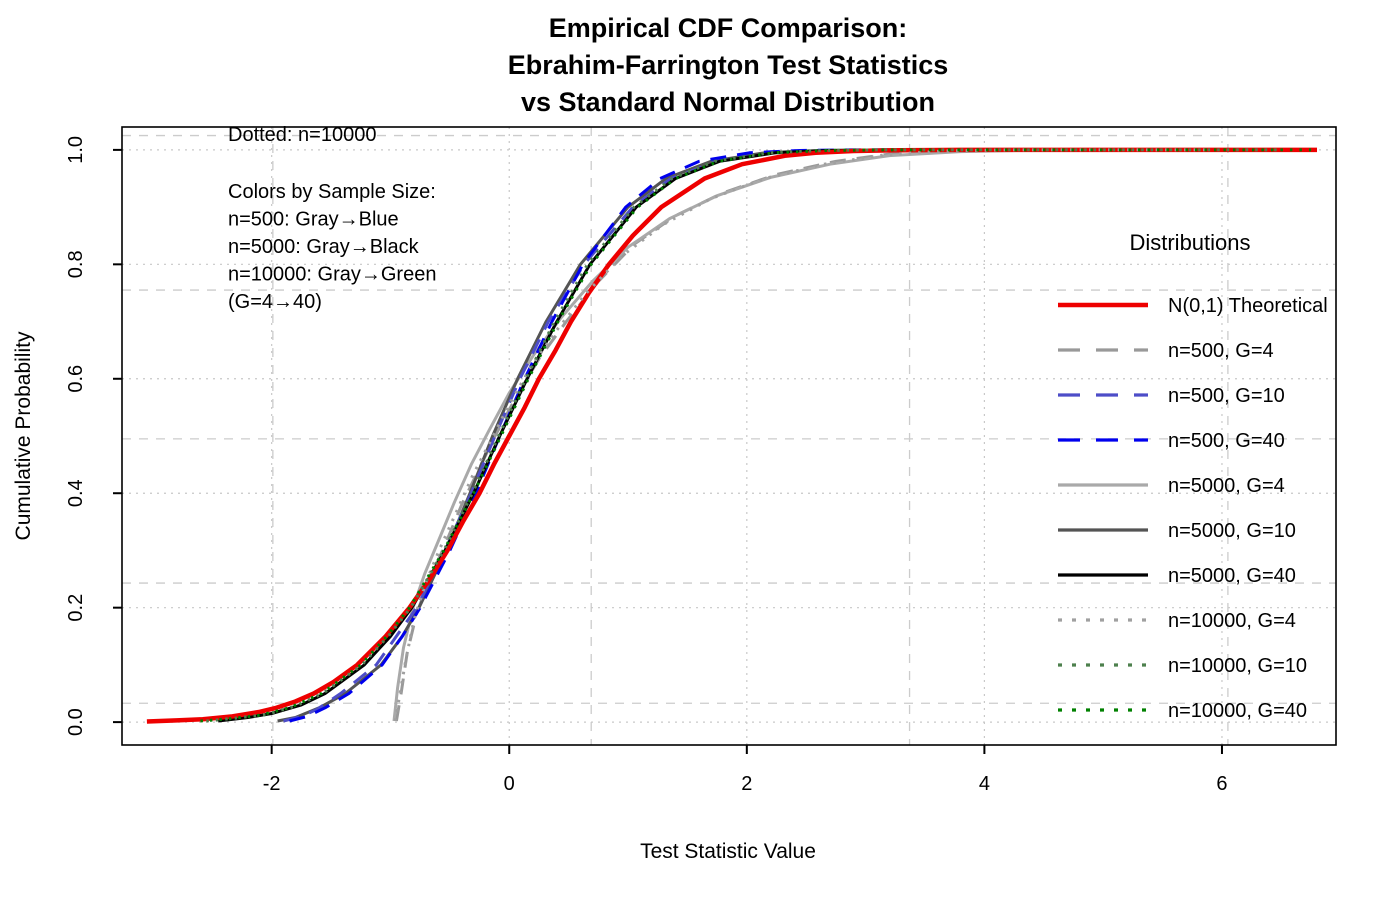  I want to click on plot-title-line3: vs Standard Normal Distribution, so click(728, 102).